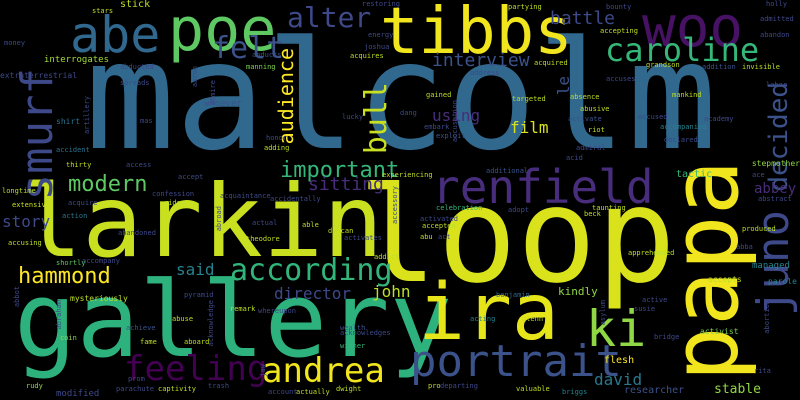 This screenshot has height=400, width=800. I want to click on word-adding: adding, so click(277, 148).